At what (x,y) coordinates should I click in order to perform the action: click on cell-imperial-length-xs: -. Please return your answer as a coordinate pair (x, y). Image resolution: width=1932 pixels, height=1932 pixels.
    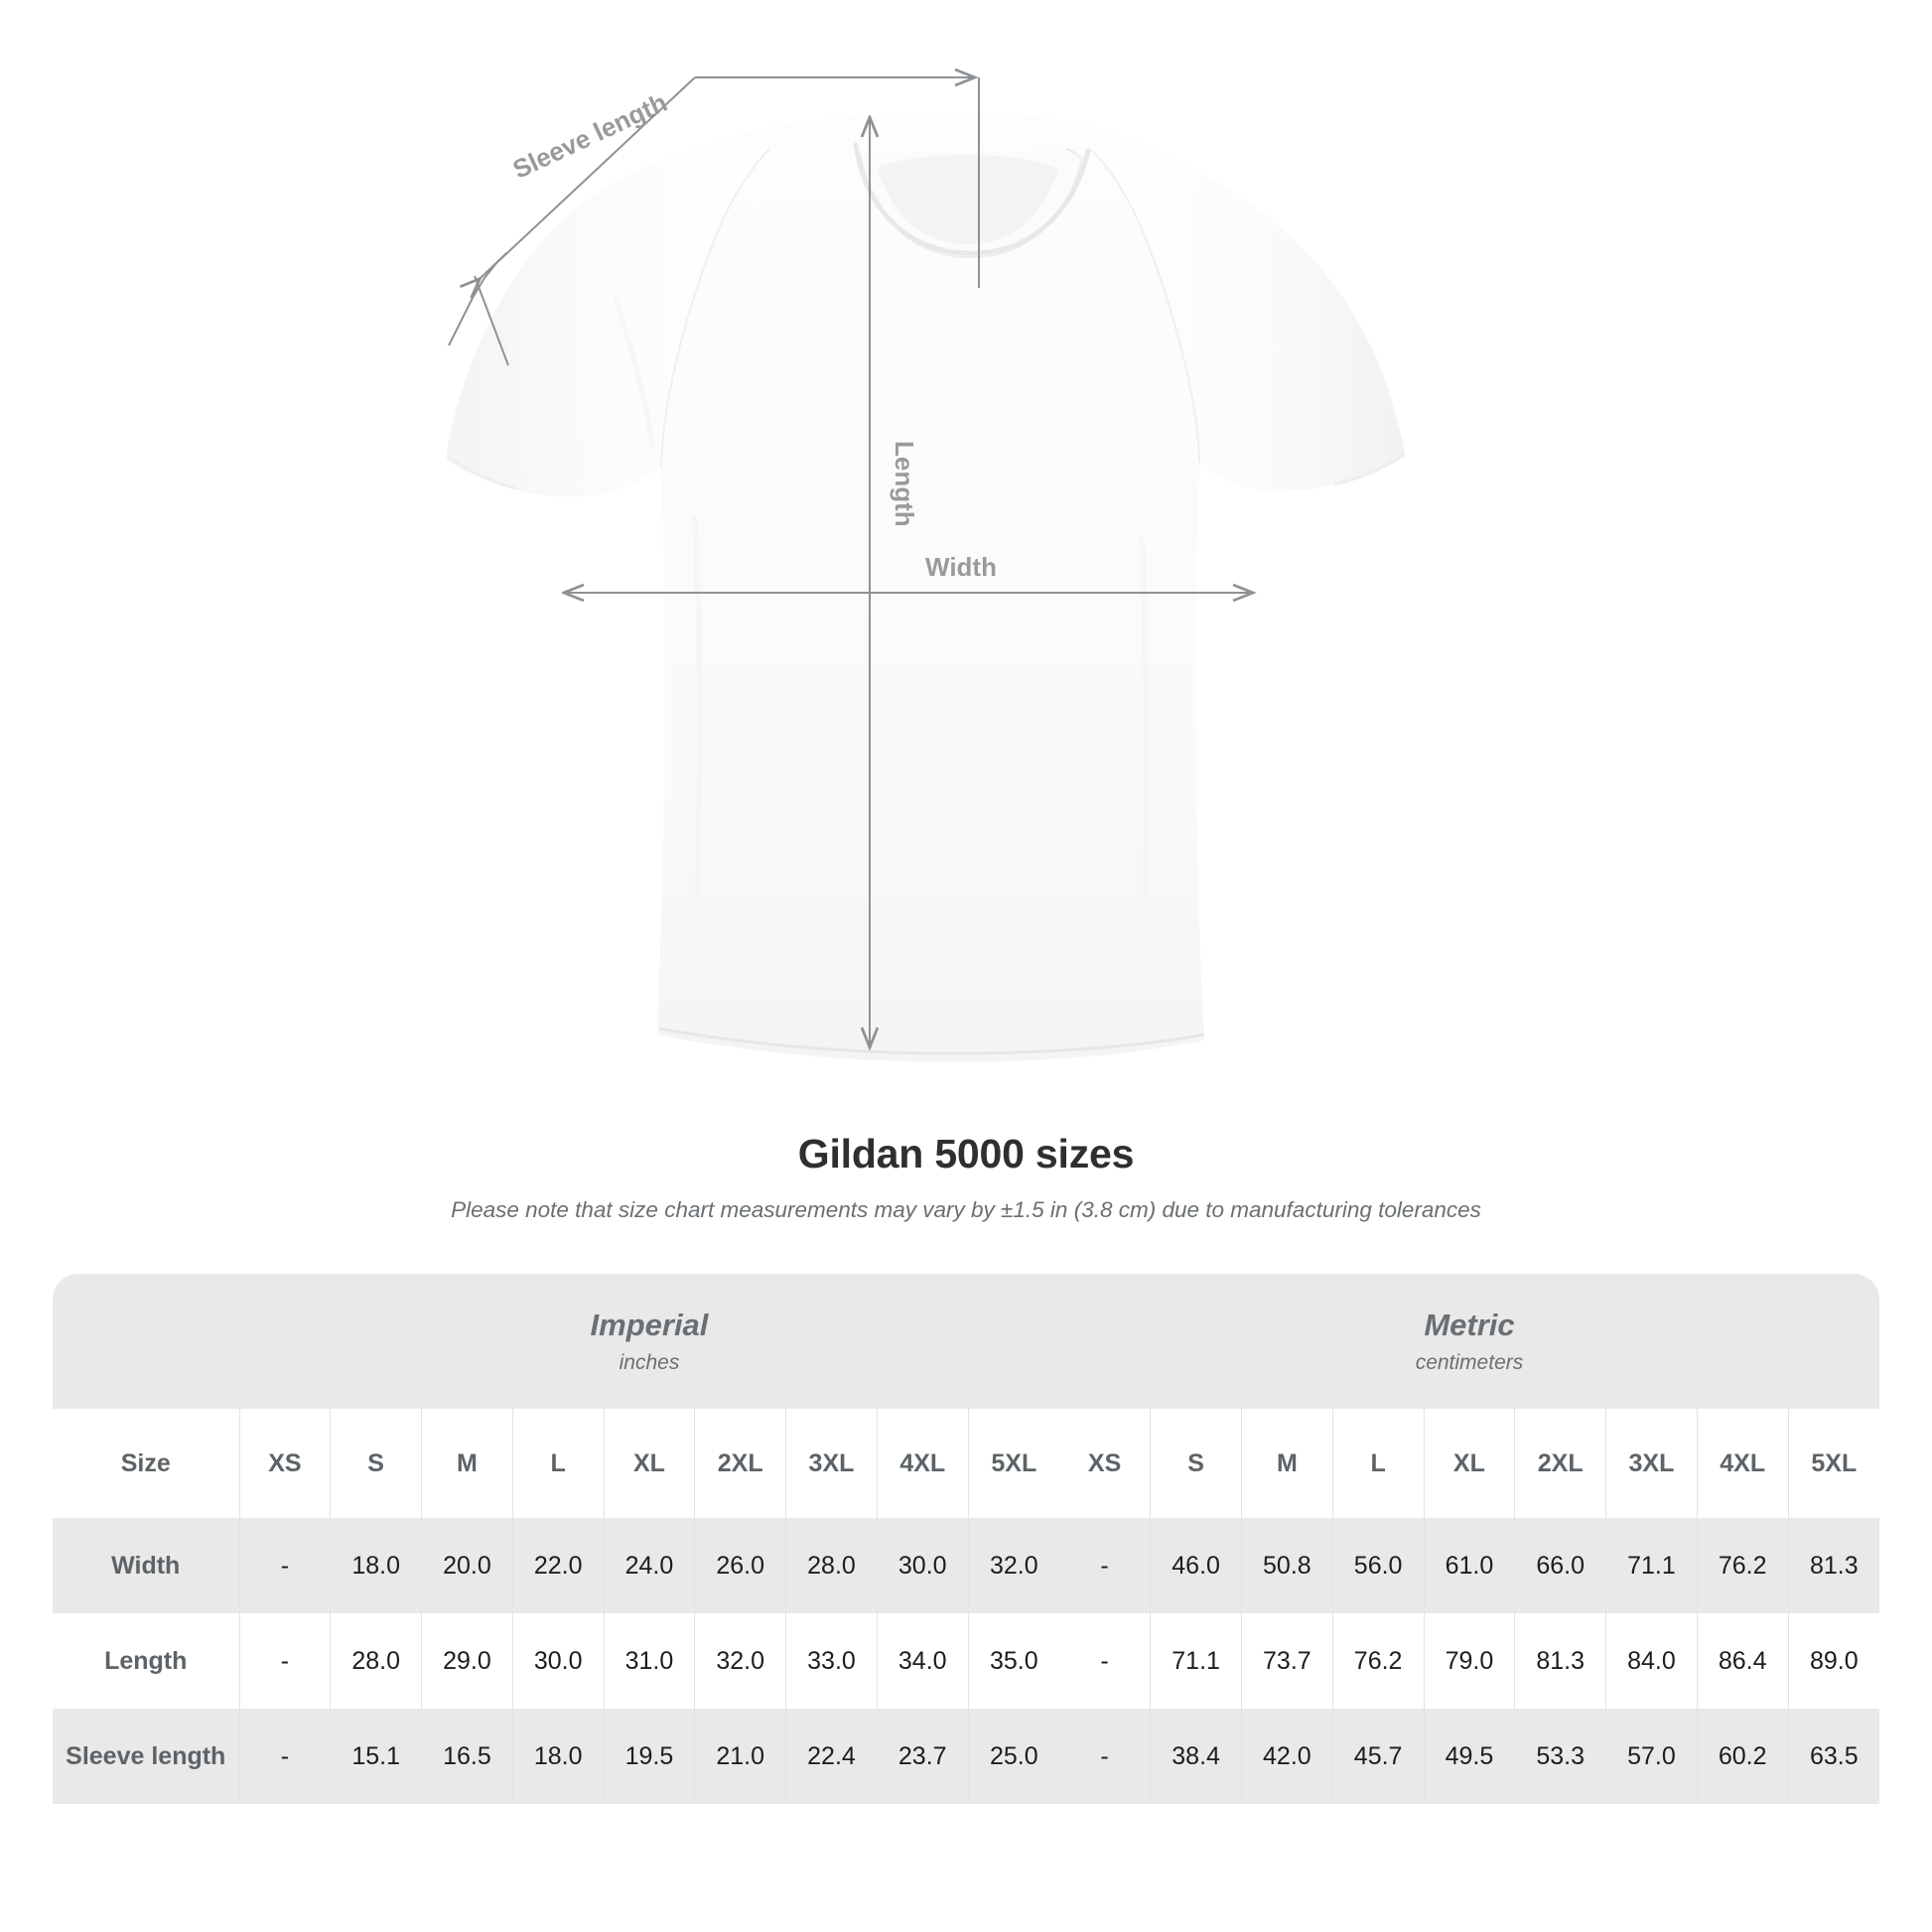
    Looking at the image, I should click on (284, 1661).